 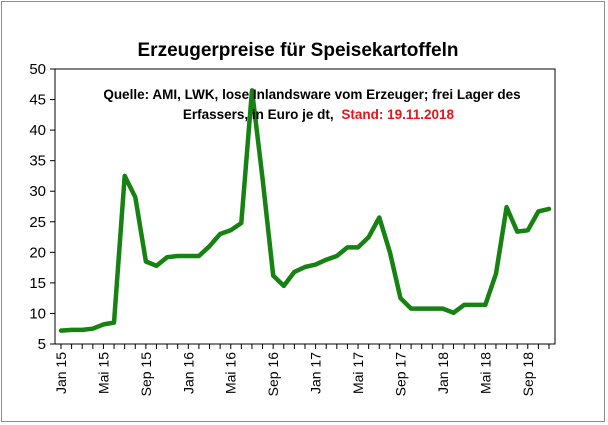 What do you see at coordinates (273, 374) in the screenshot?
I see `x-tick-label: Sep 16` at bounding box center [273, 374].